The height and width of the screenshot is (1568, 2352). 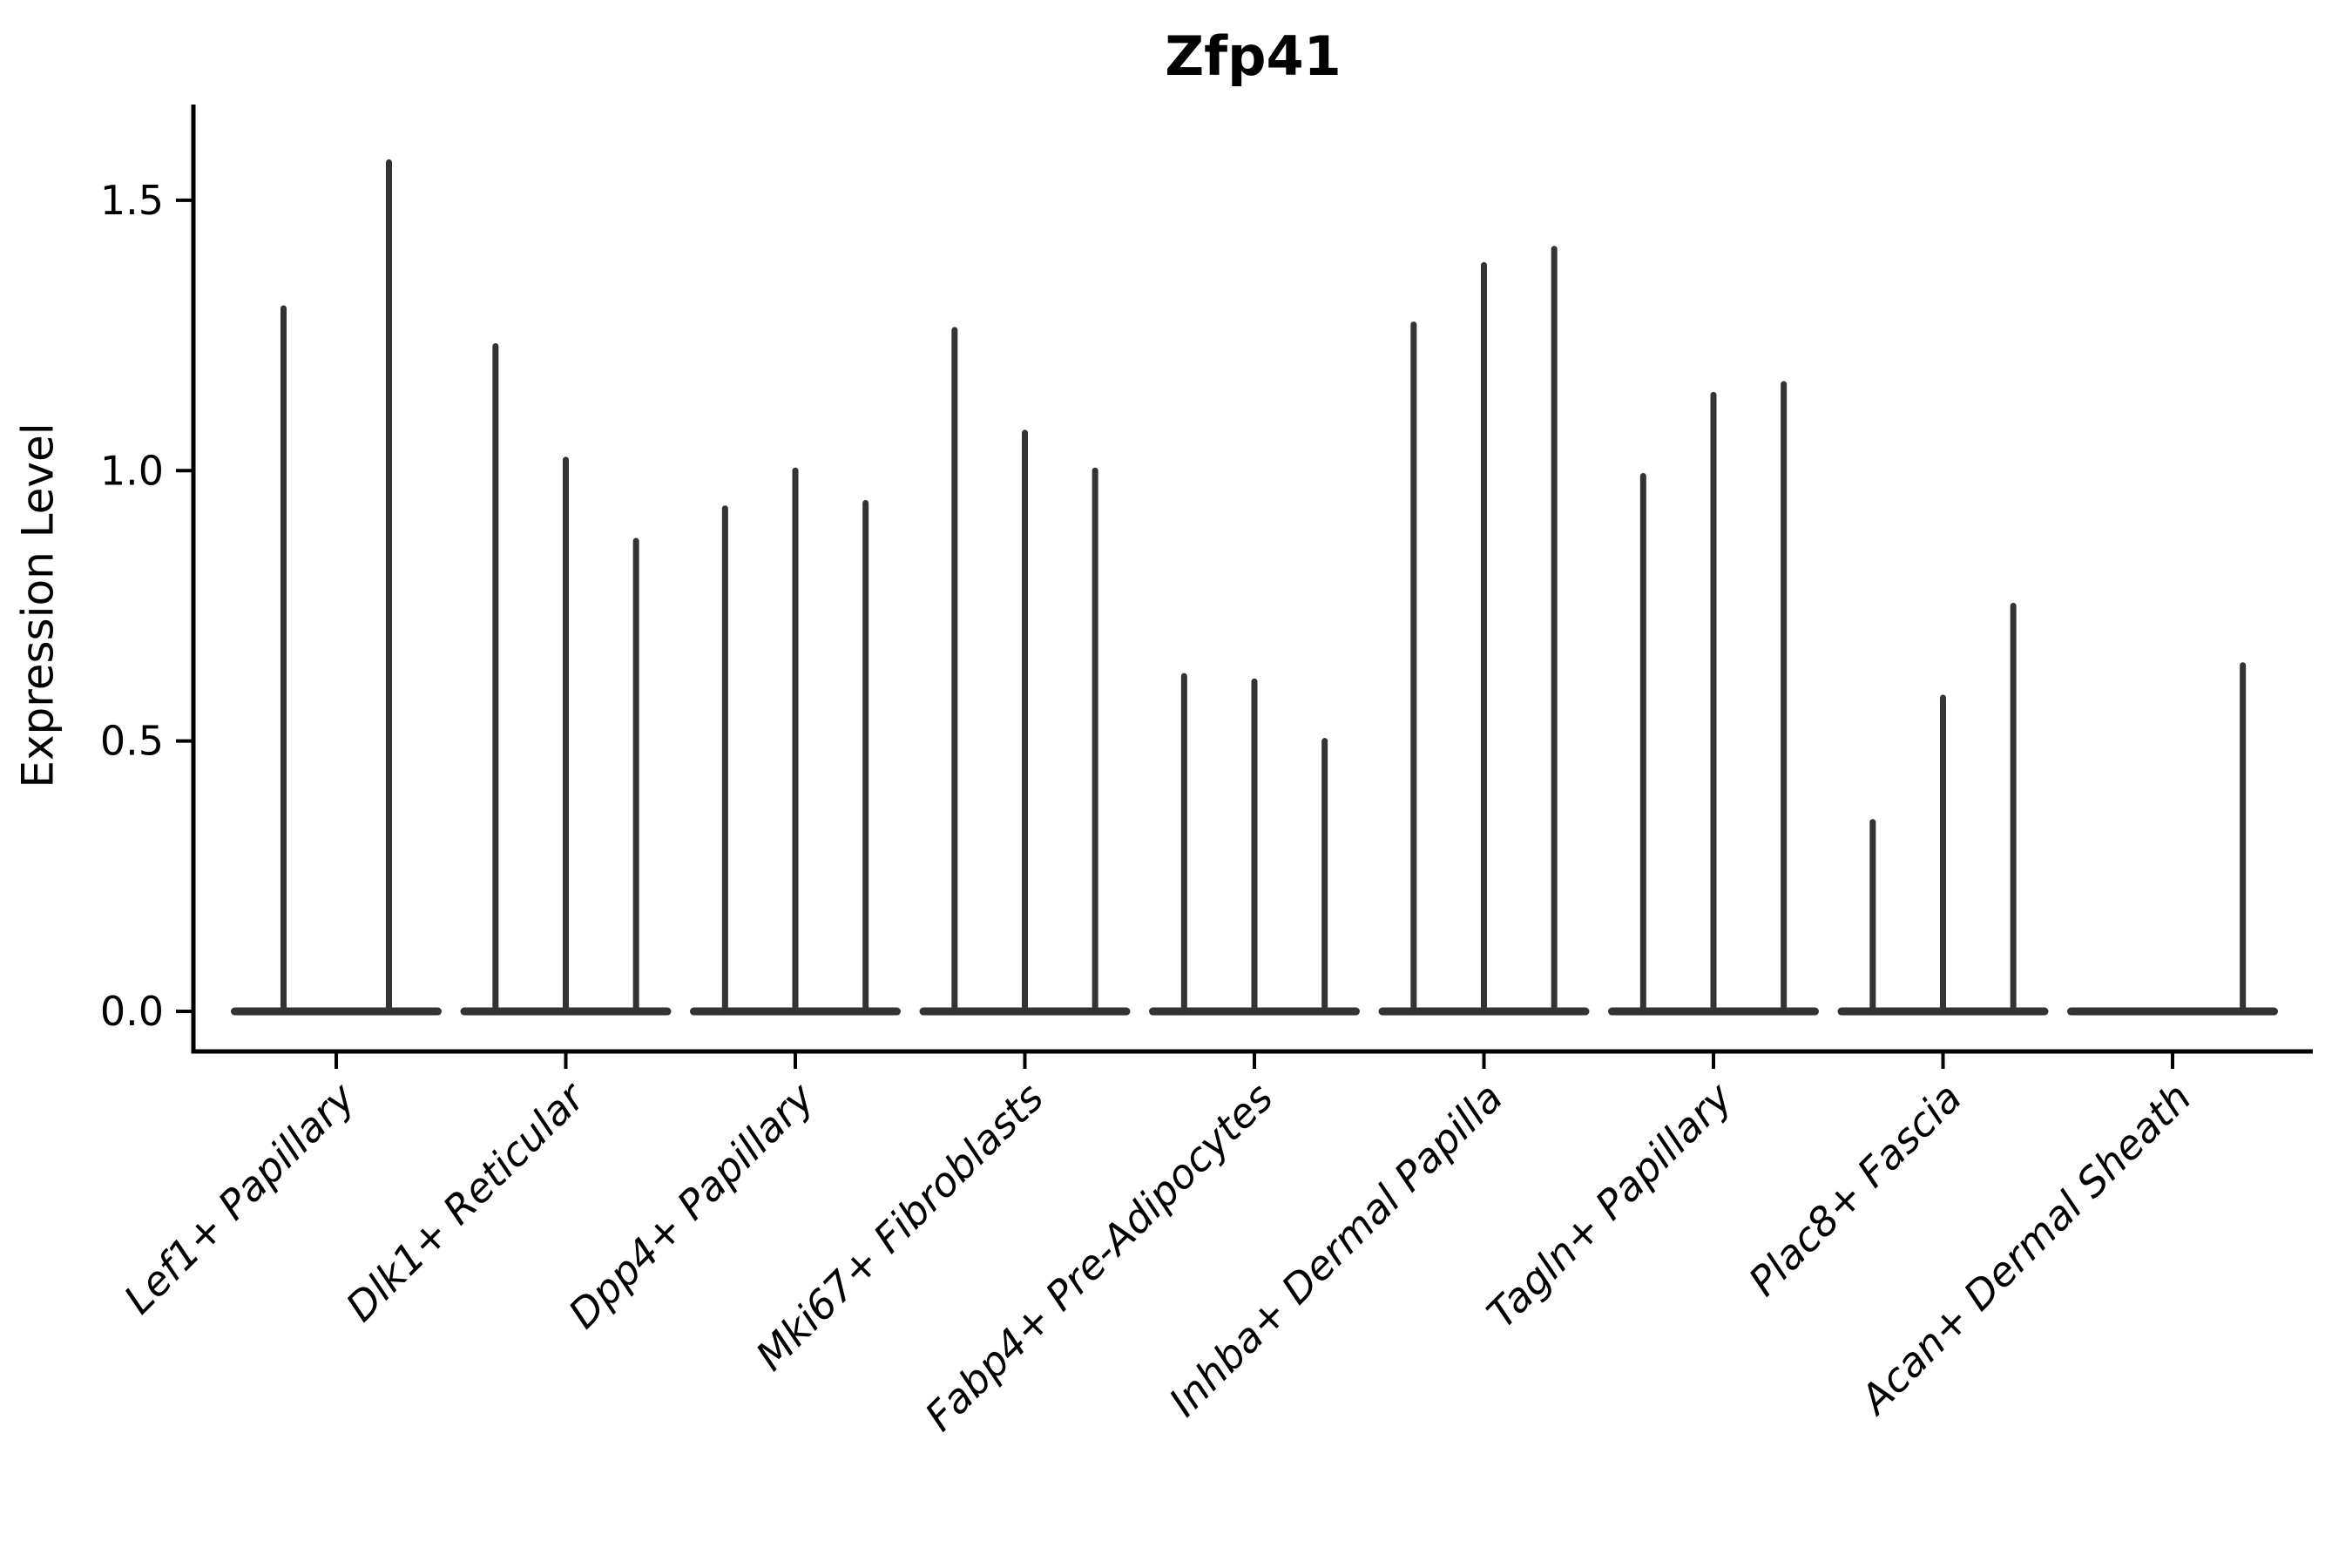 I want to click on x-category-label: Lef1+ Papillary, so click(x=240, y=1197).